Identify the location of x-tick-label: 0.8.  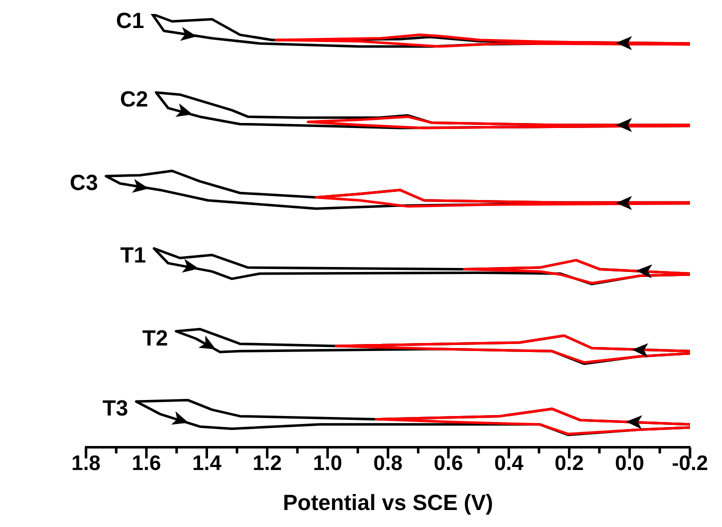
(388, 463).